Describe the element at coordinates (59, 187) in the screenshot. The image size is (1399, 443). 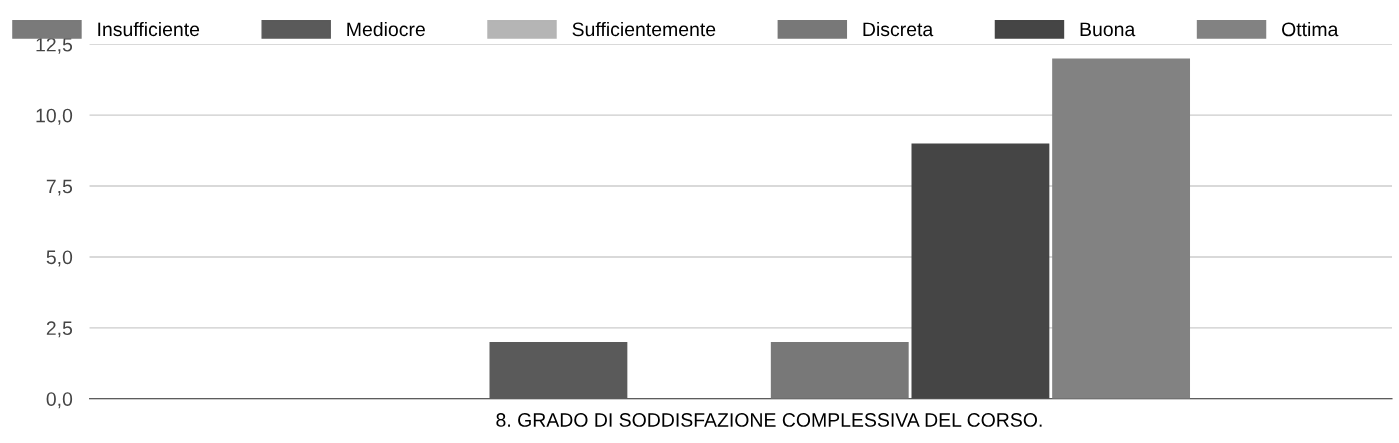
I see `y-tick-label: 7,5` at that location.